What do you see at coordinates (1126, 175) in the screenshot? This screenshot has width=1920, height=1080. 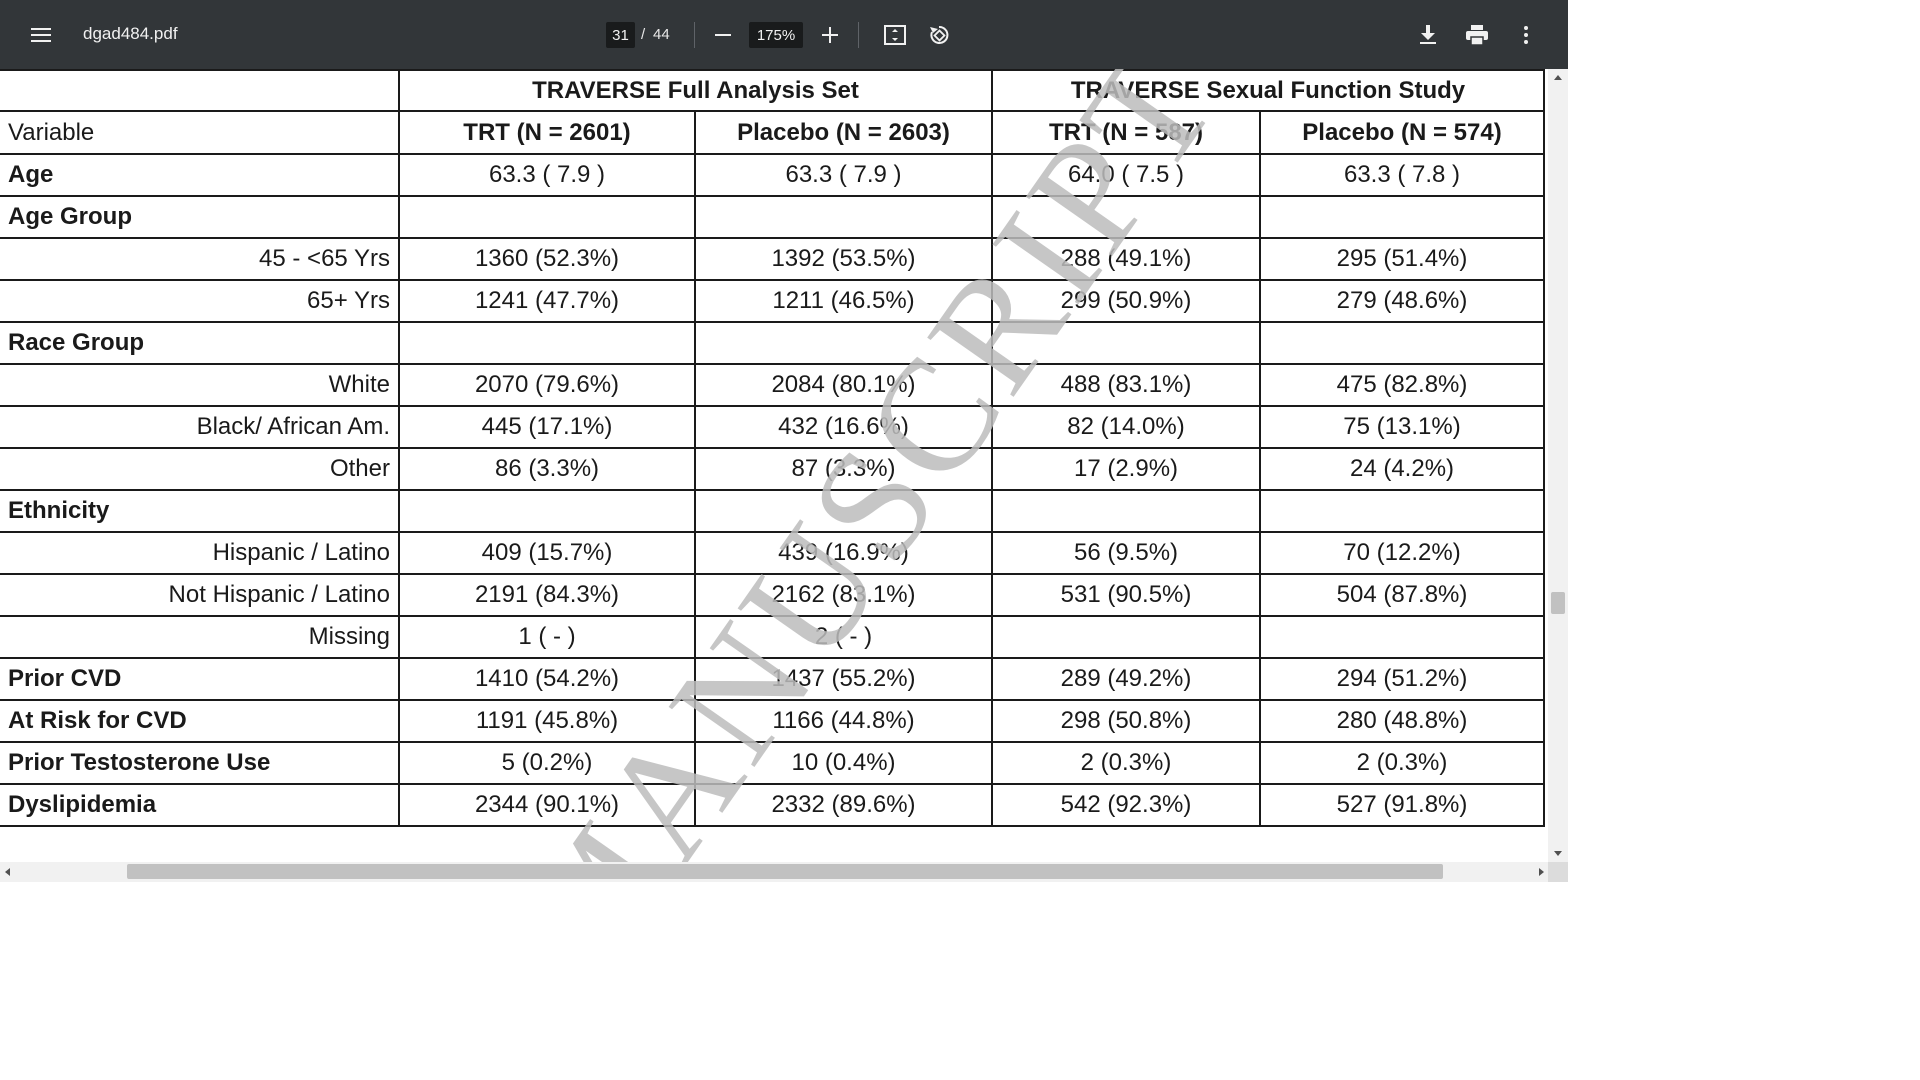 I see `table-cell: 64.0 ( 7.5 )` at bounding box center [1126, 175].